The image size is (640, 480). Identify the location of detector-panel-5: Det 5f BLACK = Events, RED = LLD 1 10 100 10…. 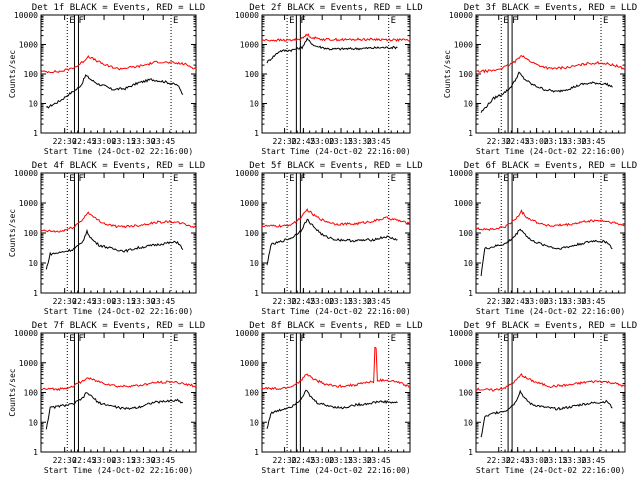
(329, 238).